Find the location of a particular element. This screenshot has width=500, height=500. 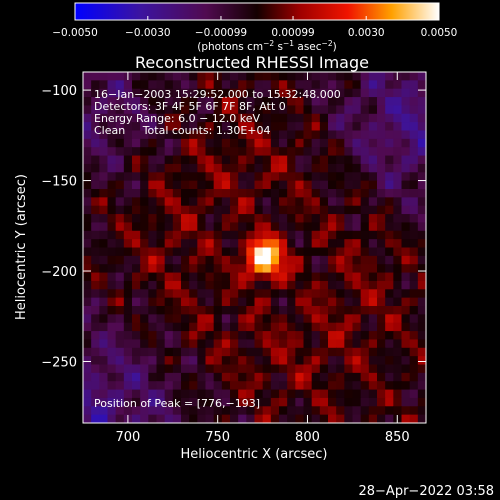

annotation-clean-counts: Clean Total counts: 1.30E+04 is located at coordinates (182, 130).